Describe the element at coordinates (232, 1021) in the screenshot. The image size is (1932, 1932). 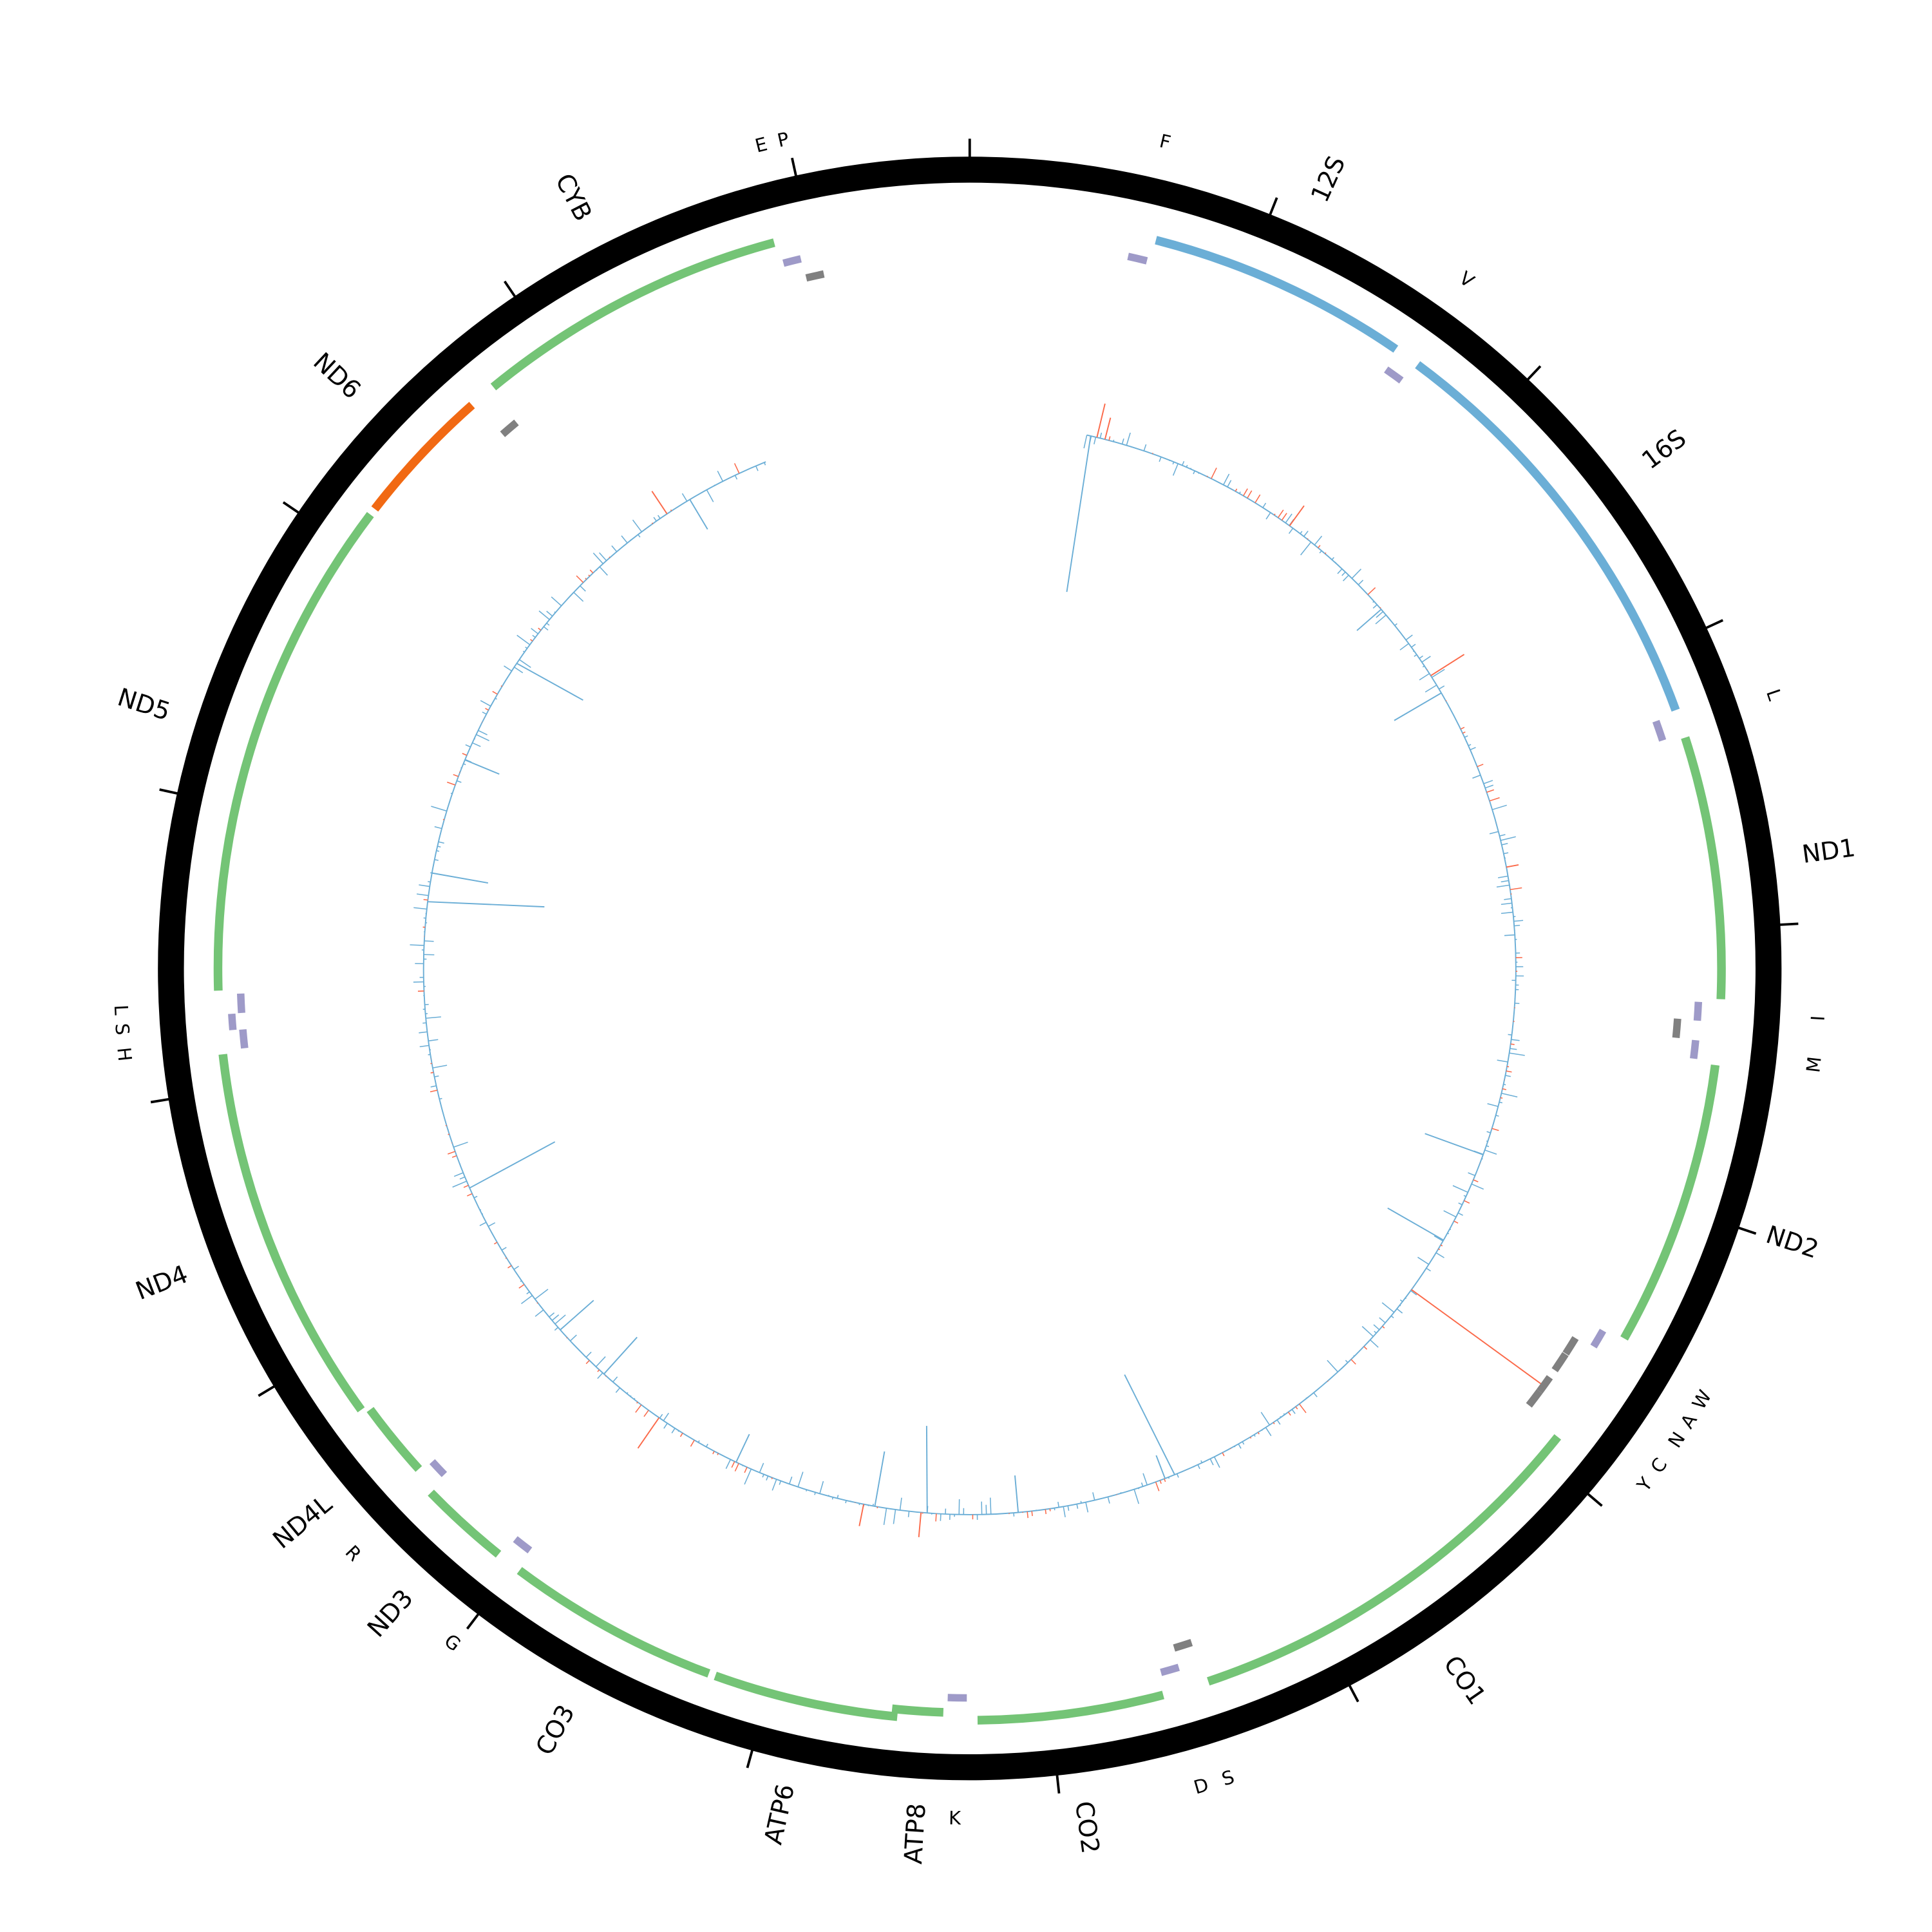
I see `feature-s` at that location.